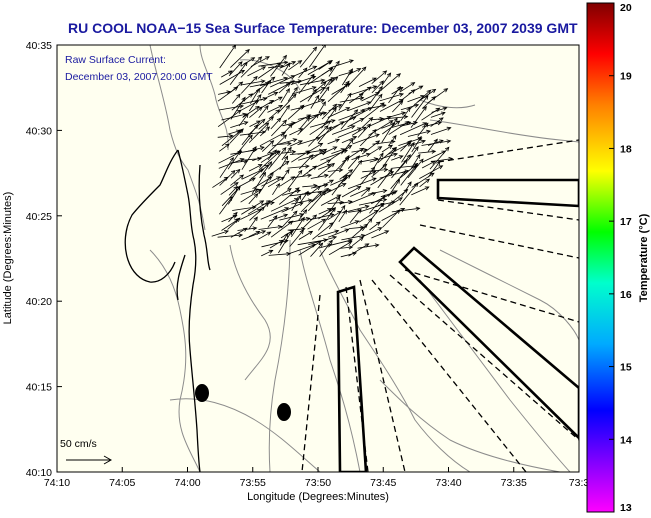  Describe the element at coordinates (620, 258) in the screenshot. I see `colorbar-ticks: 20 19 18 17 16 15 14 13` at that location.